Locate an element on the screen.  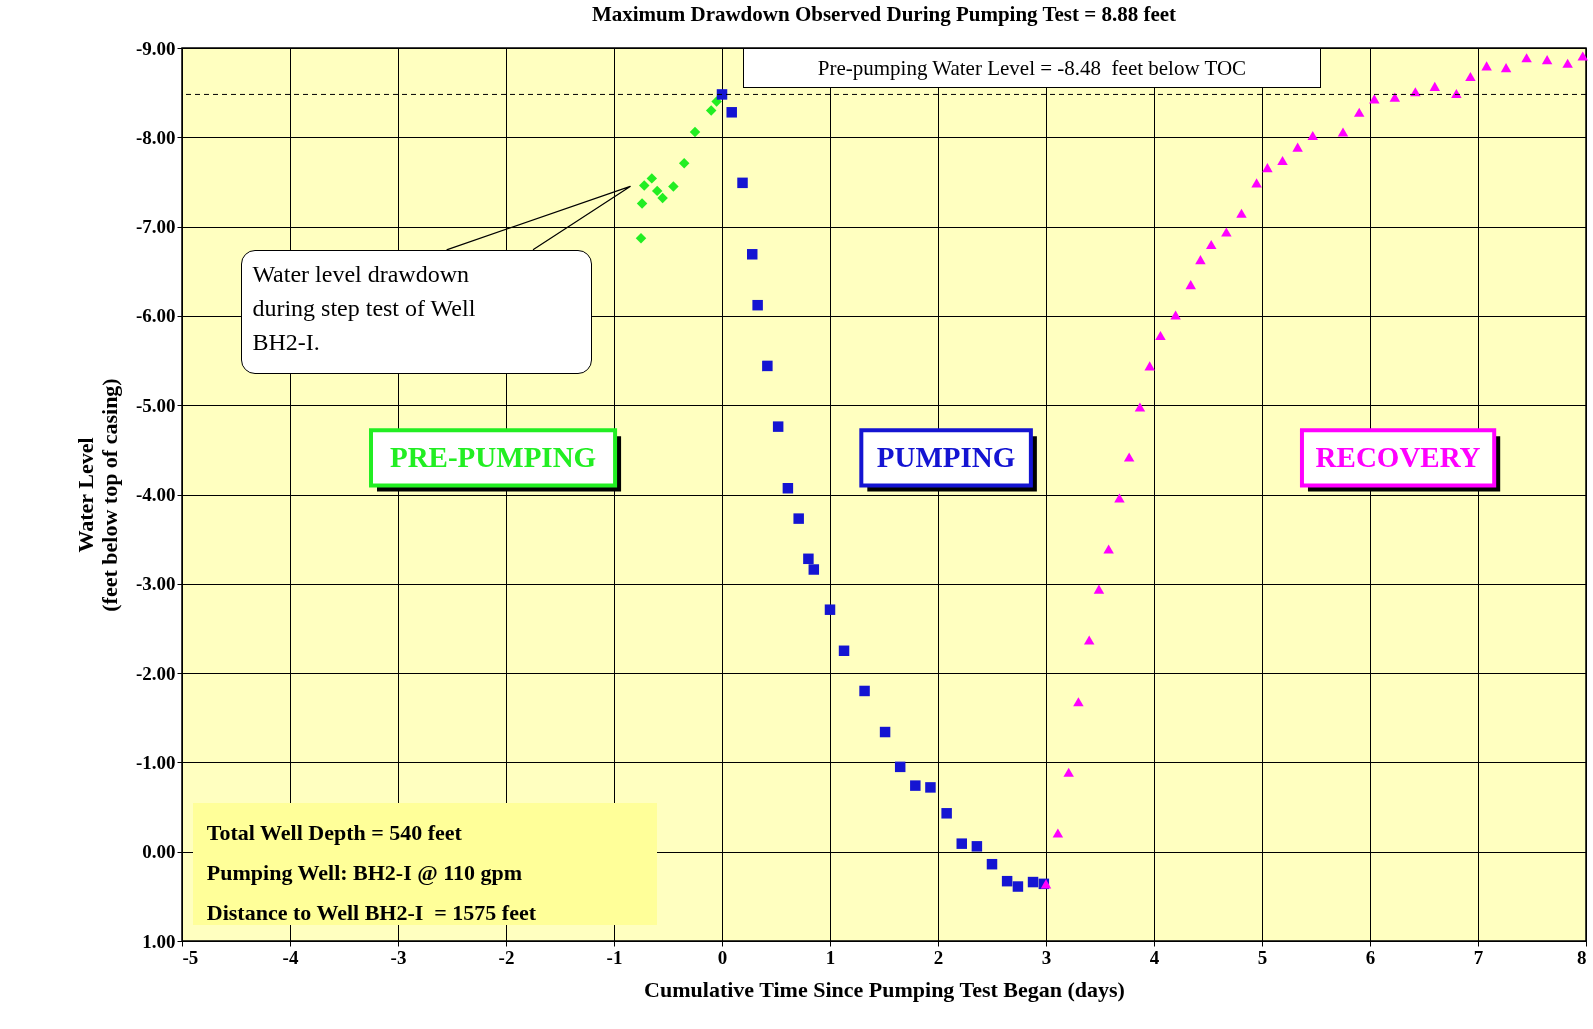
note-box: Total Well Depth = 540 feet Pumping Well: BH2-I @ 110 gpm Distance to Well BH2-I = 1575 feet is located at coordinates (425, 863).